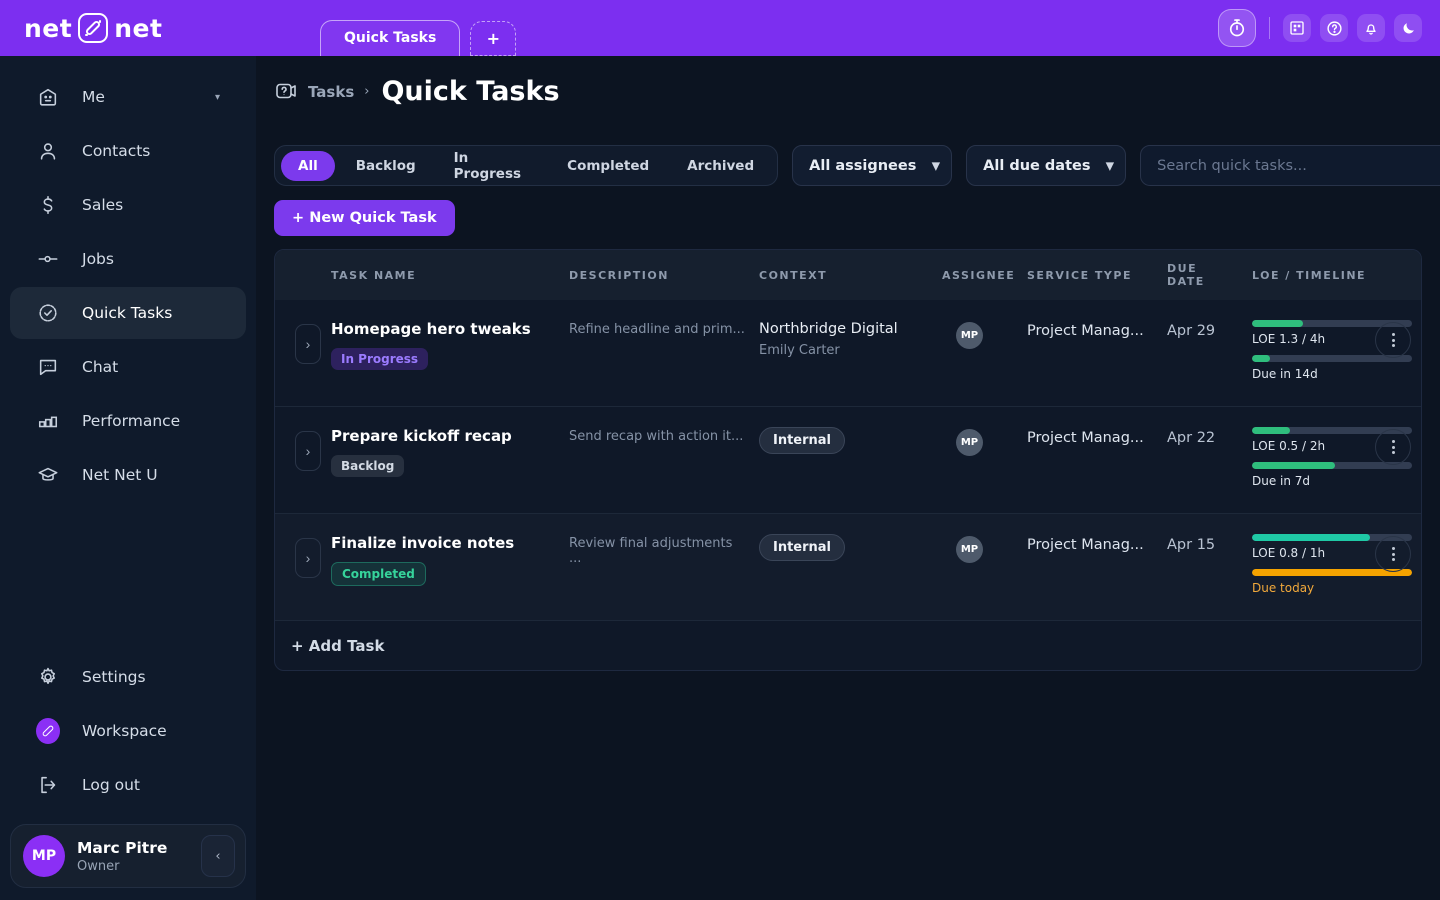 This screenshot has height=900, width=1440. I want to click on logo-text-right: net, so click(138, 28).